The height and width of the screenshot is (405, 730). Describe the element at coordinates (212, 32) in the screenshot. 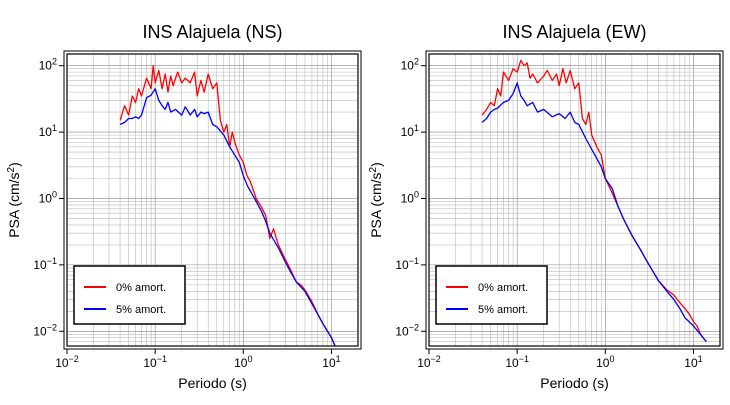

I see `chart-title: INS Alajuela (NS)` at that location.